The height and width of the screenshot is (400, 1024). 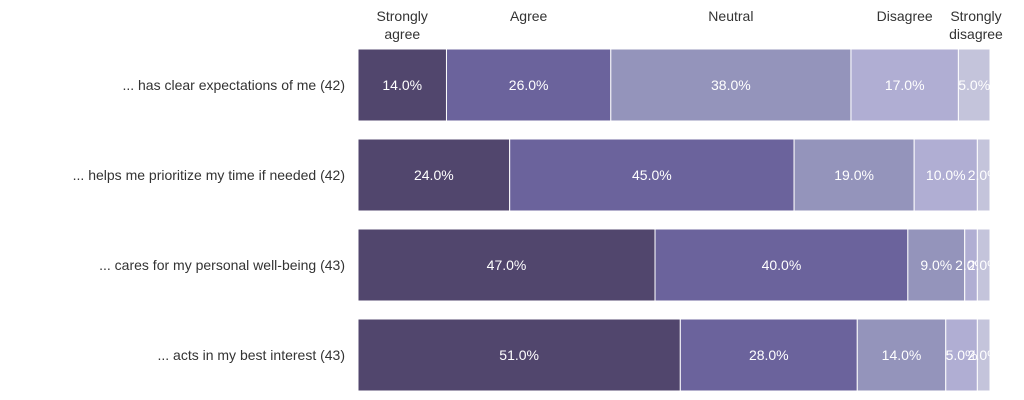 What do you see at coordinates (976, 34) in the screenshot?
I see `column-header-line: disagree` at bounding box center [976, 34].